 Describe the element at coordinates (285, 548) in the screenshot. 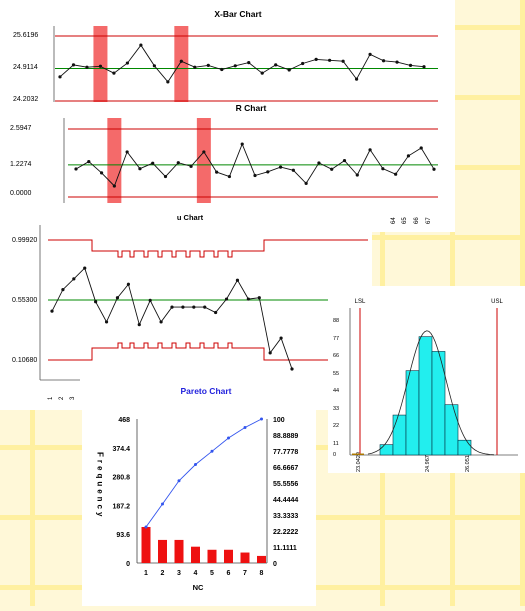

I see `pareto-y-right-tick: 11.1111` at that location.